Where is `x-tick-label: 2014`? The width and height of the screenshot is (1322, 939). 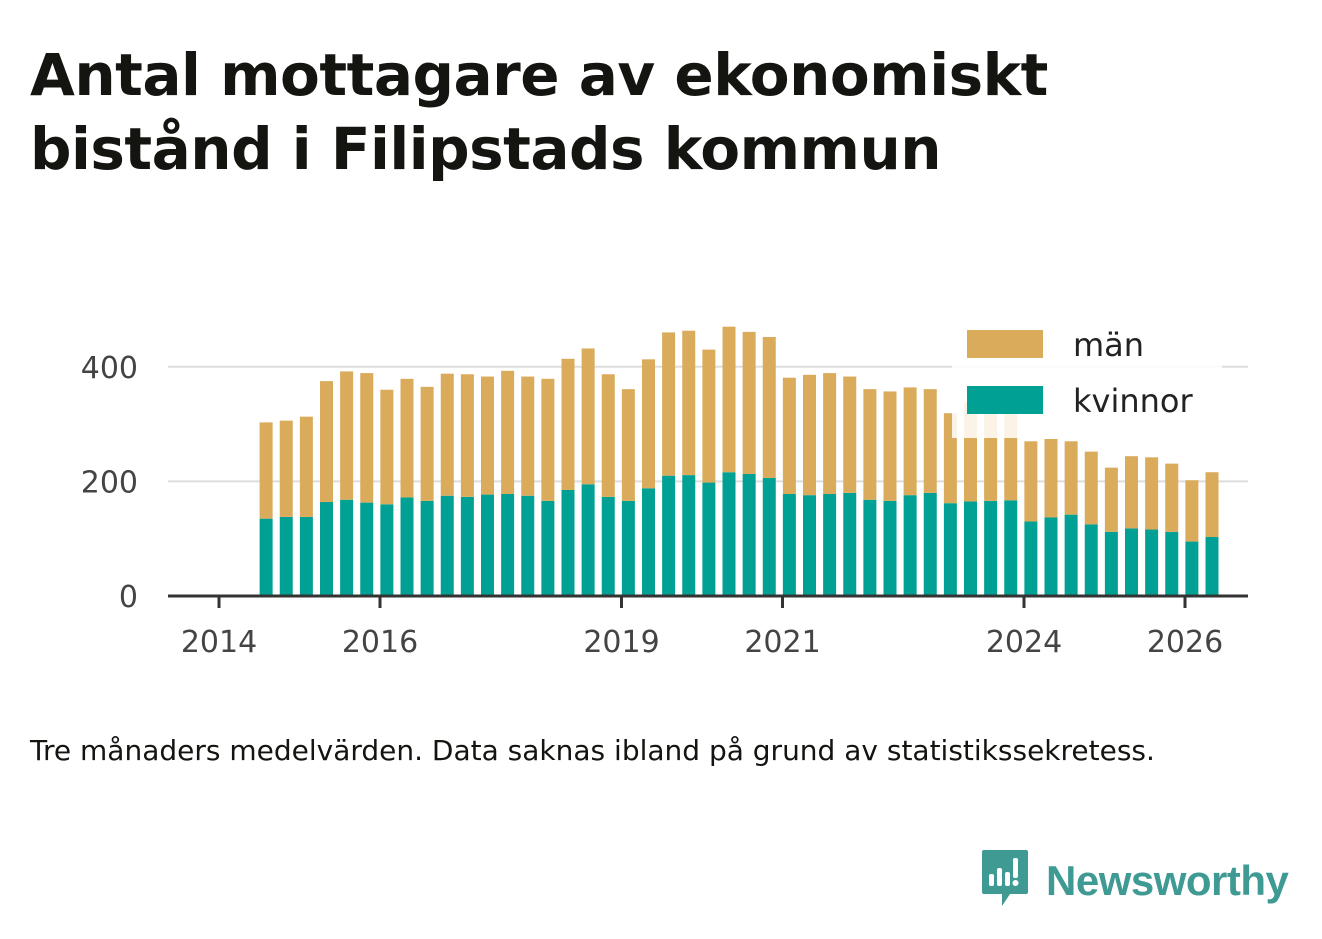
x-tick-label: 2014 is located at coordinates (219, 642).